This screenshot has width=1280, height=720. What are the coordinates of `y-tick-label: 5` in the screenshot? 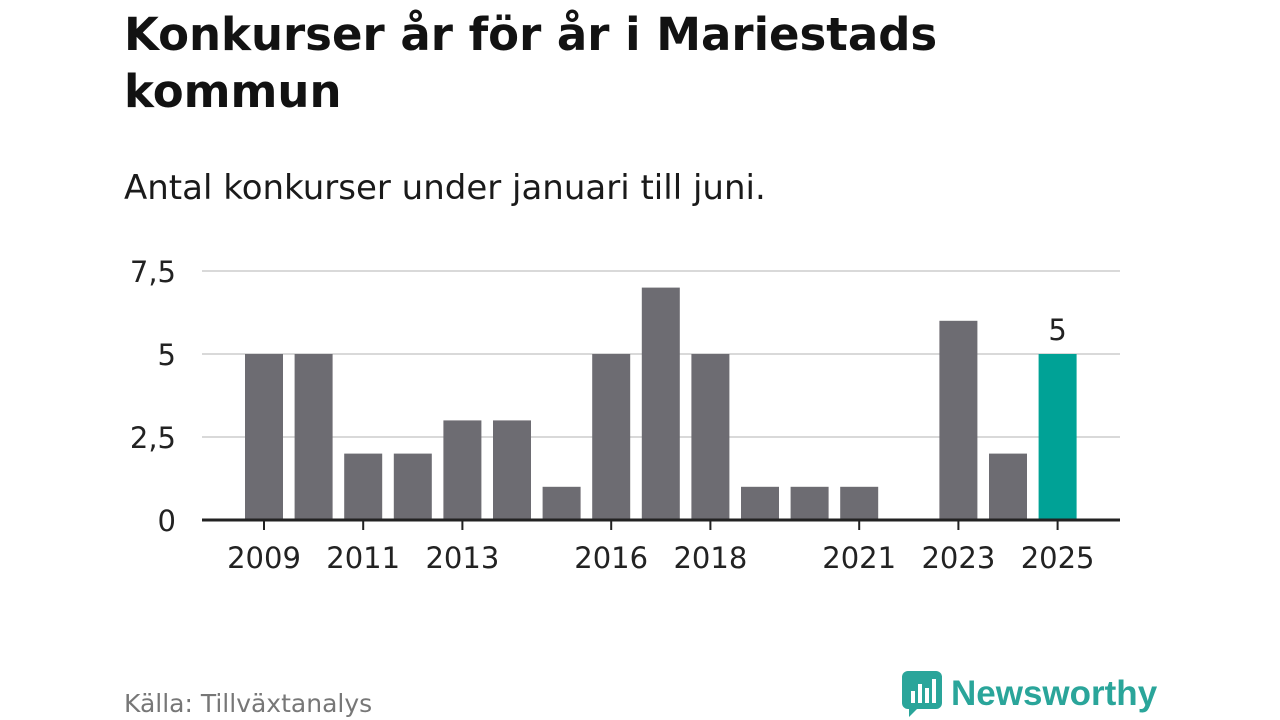 It's located at (167, 355).